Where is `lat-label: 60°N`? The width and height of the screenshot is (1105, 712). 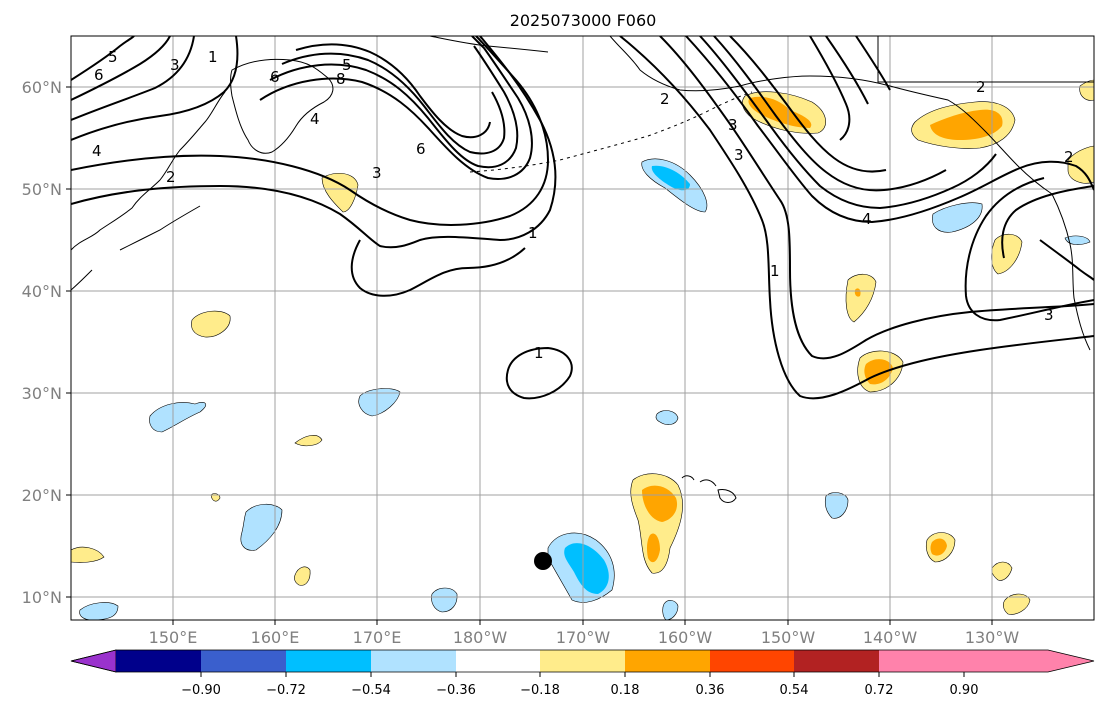
lat-label: 60°N is located at coordinates (42, 87).